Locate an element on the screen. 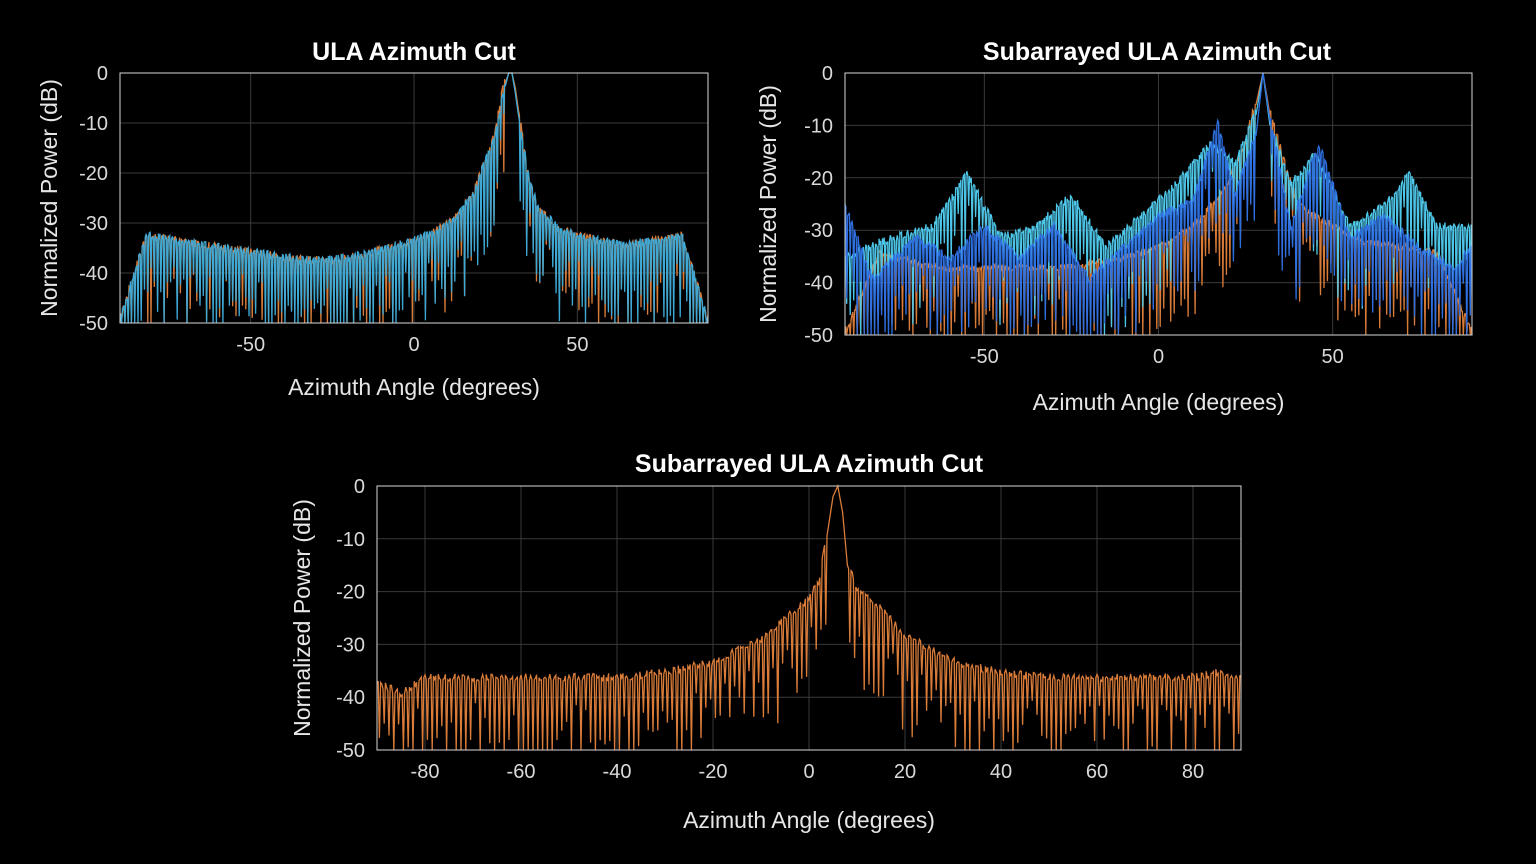  sub-series-orange is located at coordinates (1158, 204).